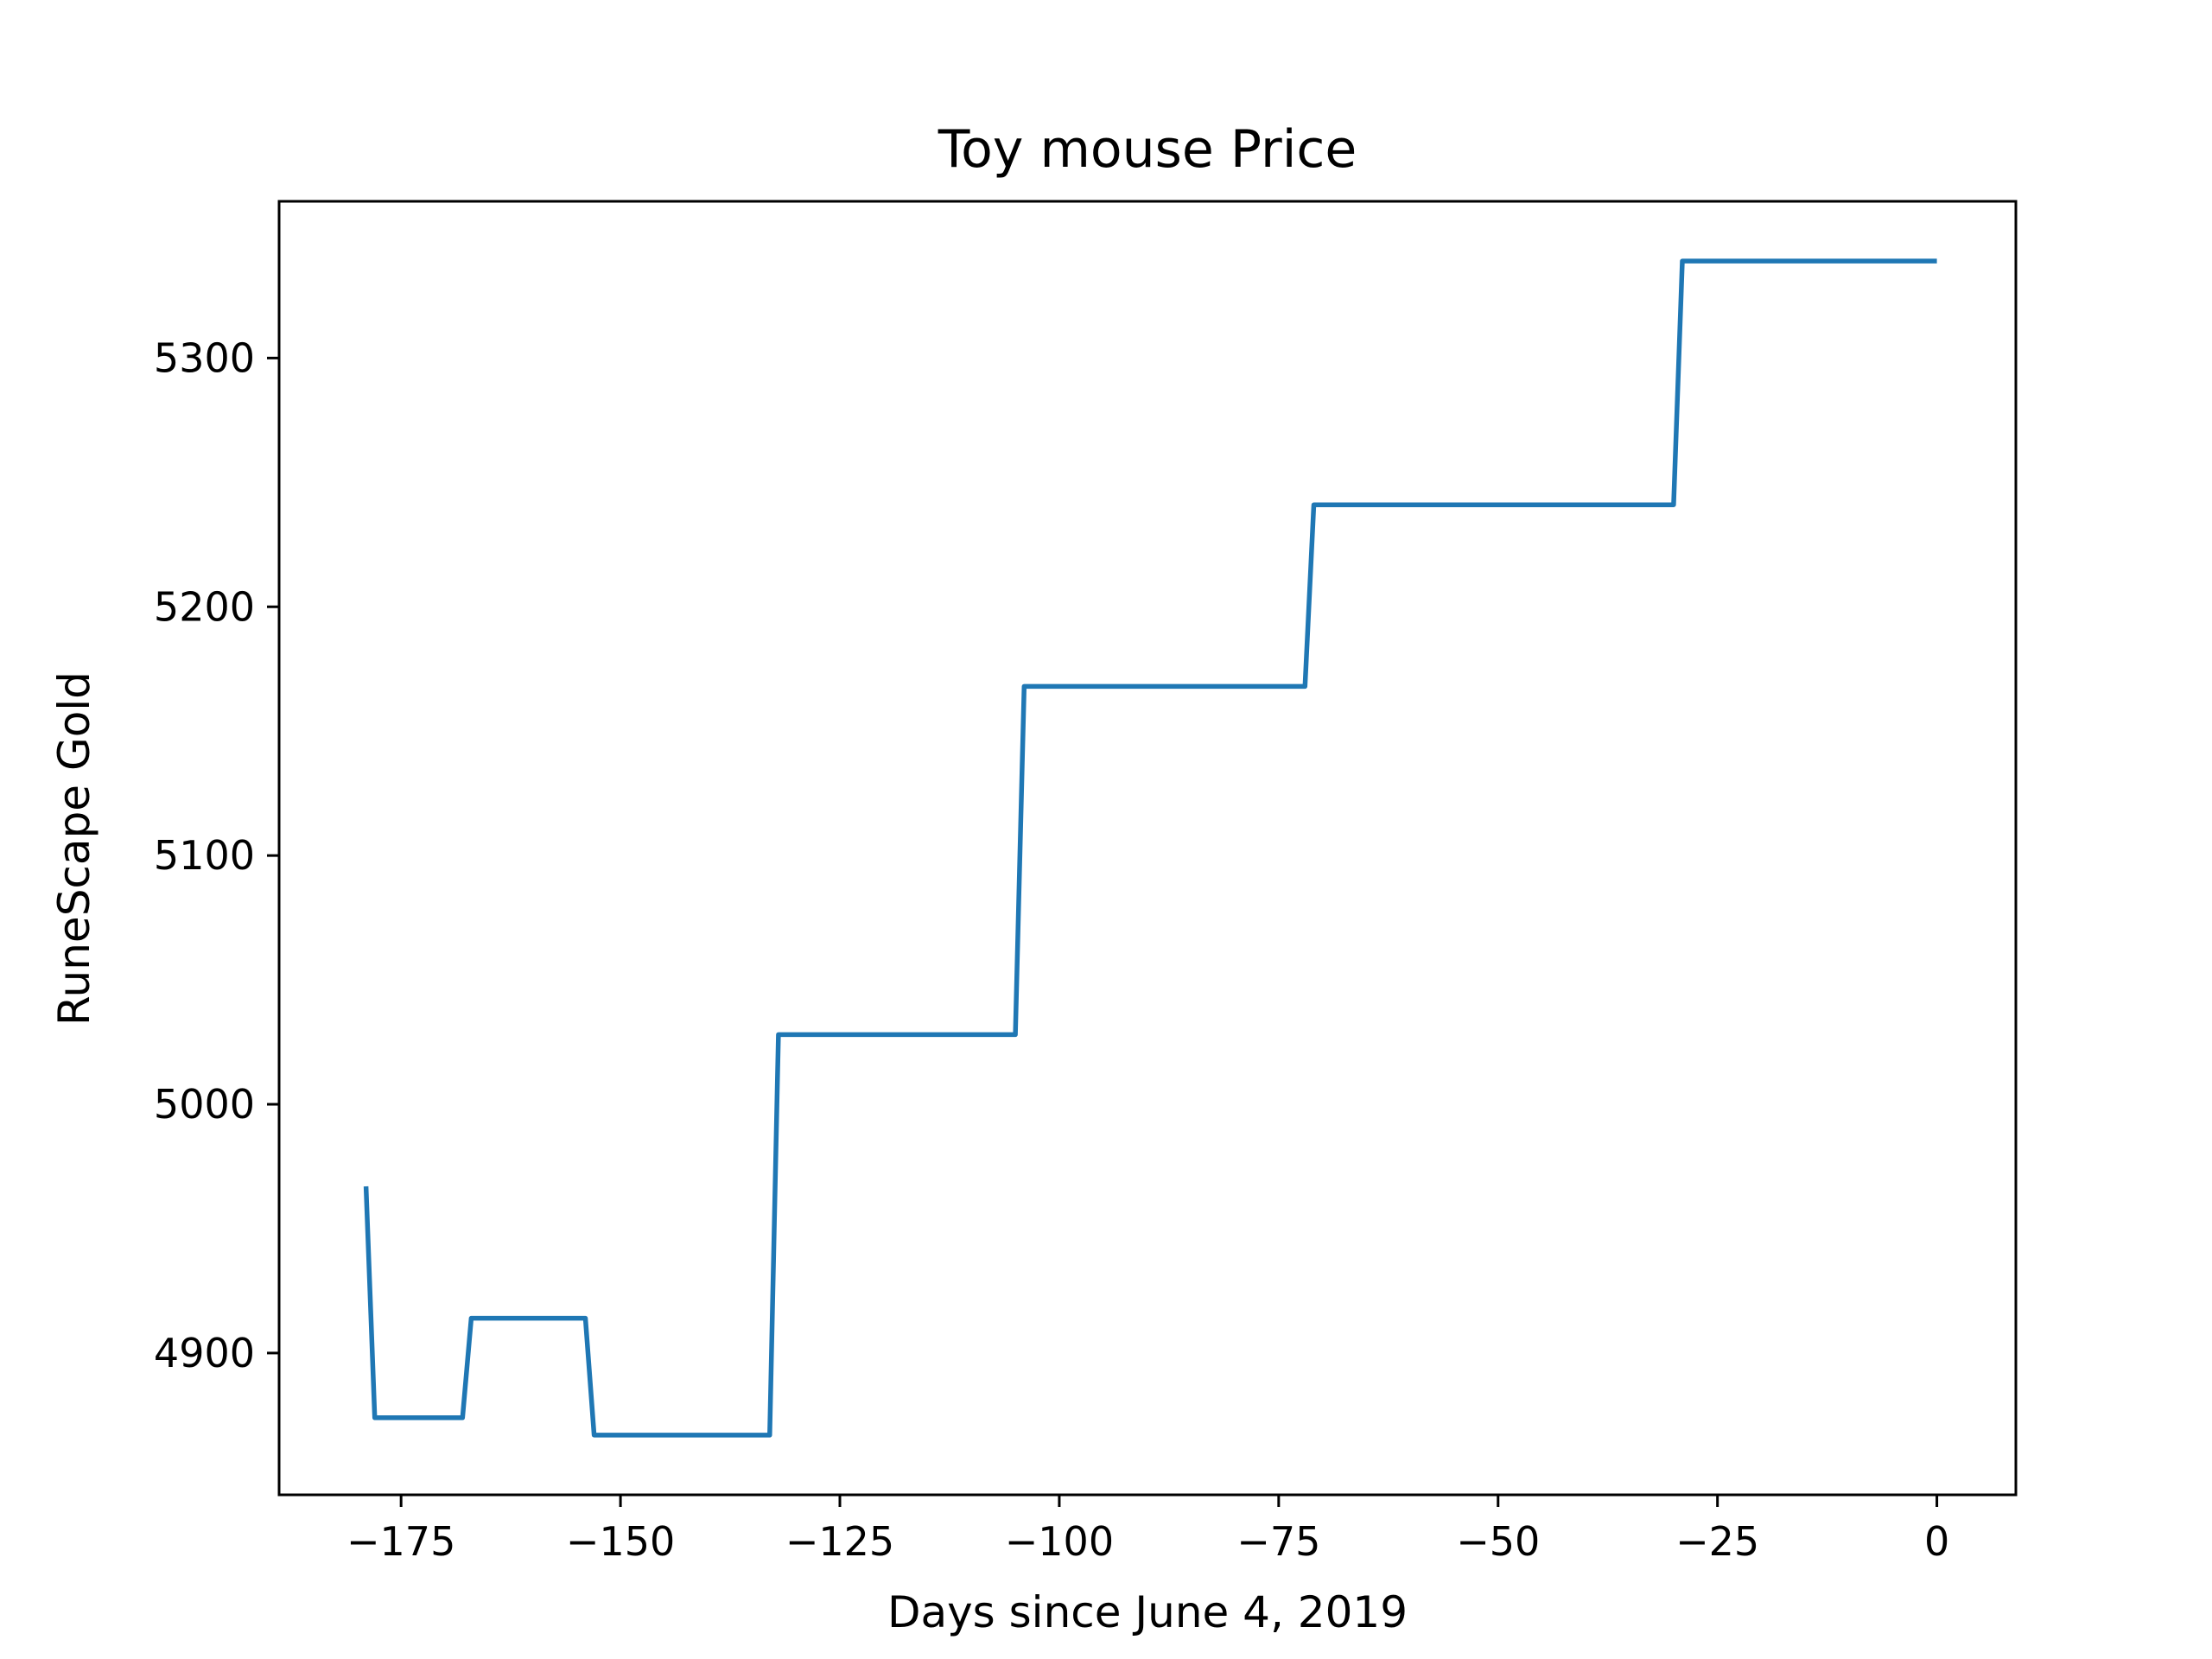 This screenshot has width=2212, height=1659. Describe the element at coordinates (204, 606) in the screenshot. I see `y-tick-label: 5200` at that location.